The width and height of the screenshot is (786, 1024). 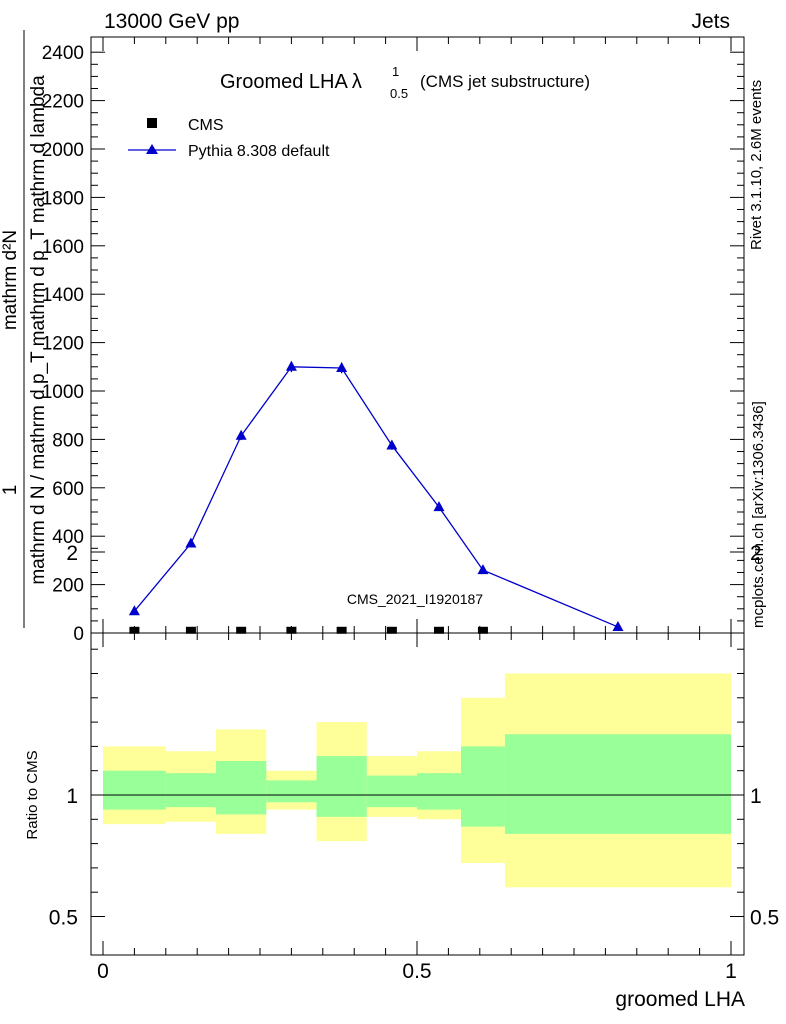 I want to click on main-ytick-label: 2000, so click(x=63, y=150).